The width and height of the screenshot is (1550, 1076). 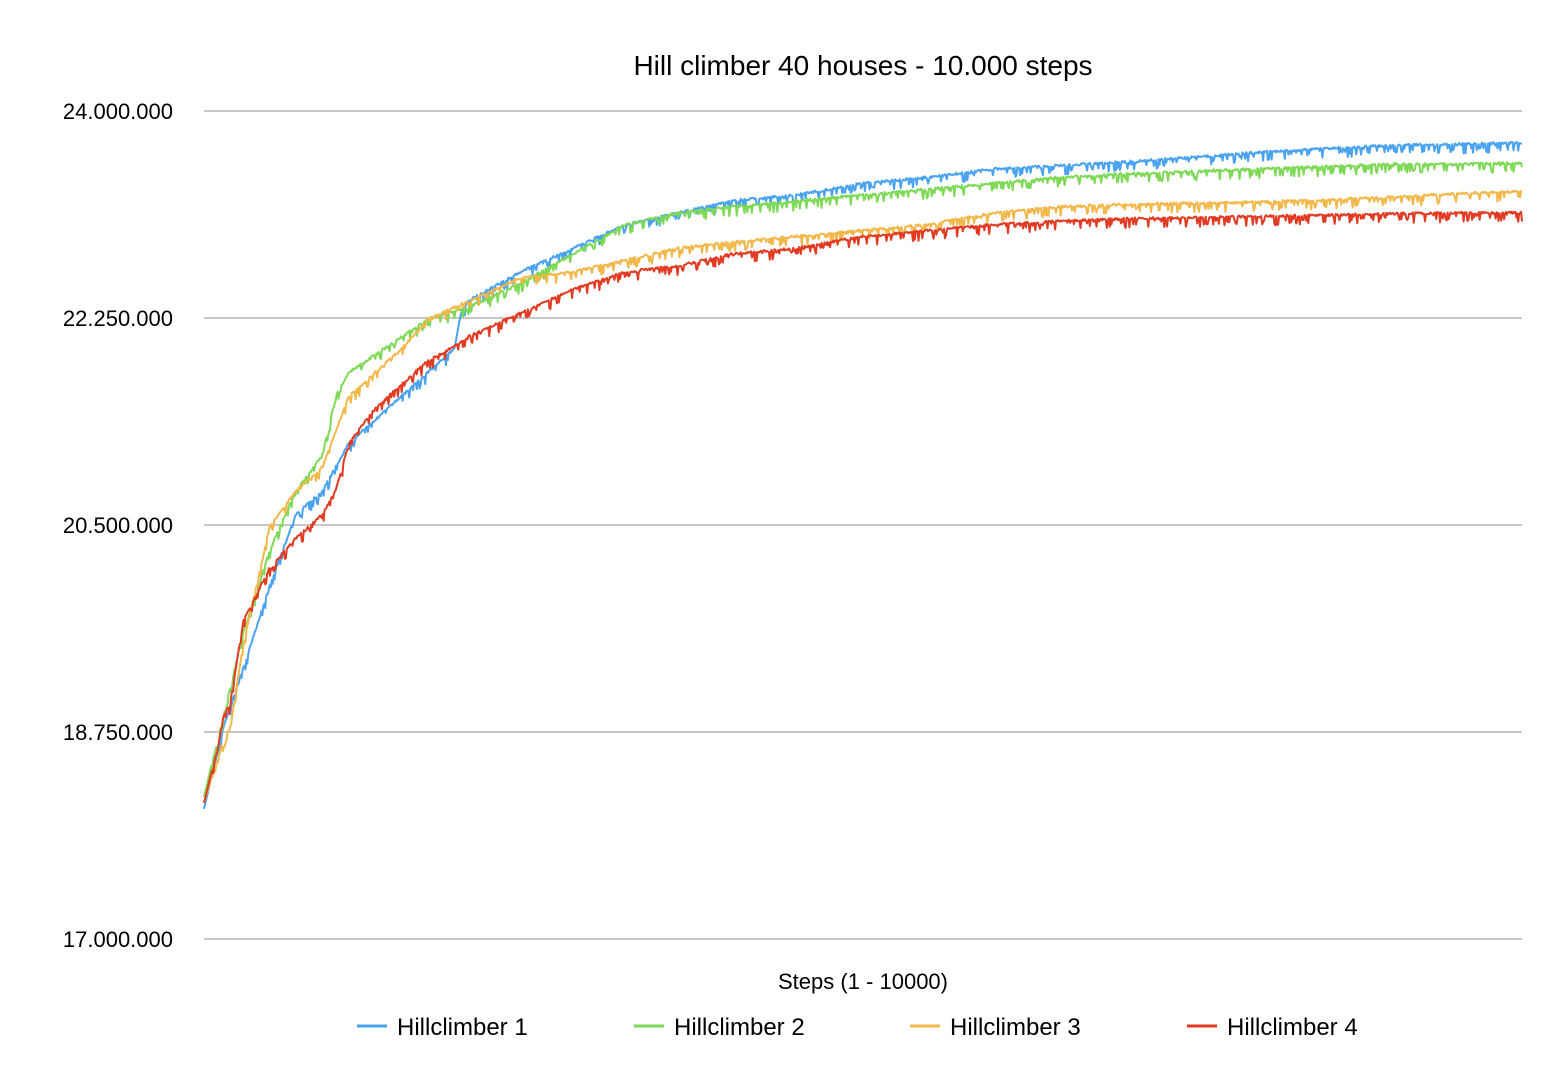 I want to click on y-tick-label: 18.750.000, so click(x=118, y=732).